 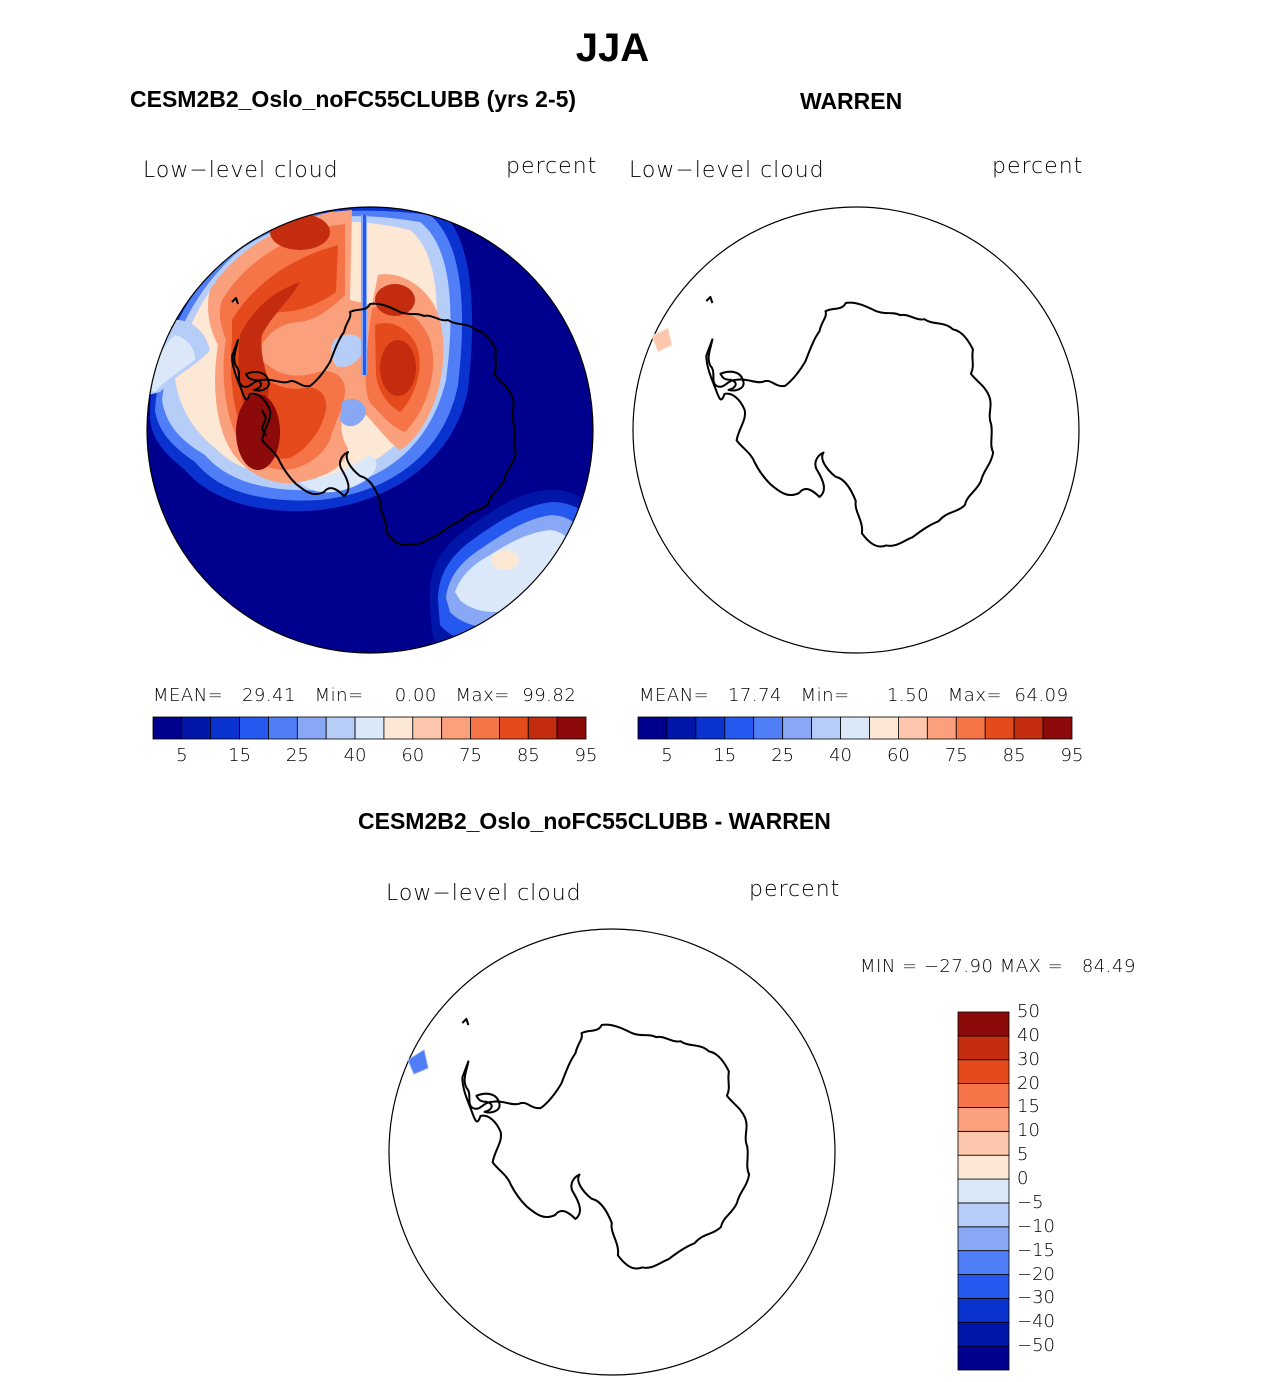 What do you see at coordinates (355, 755) in the screenshot?
I see `panel1-colorbar-tick-label: 40` at bounding box center [355, 755].